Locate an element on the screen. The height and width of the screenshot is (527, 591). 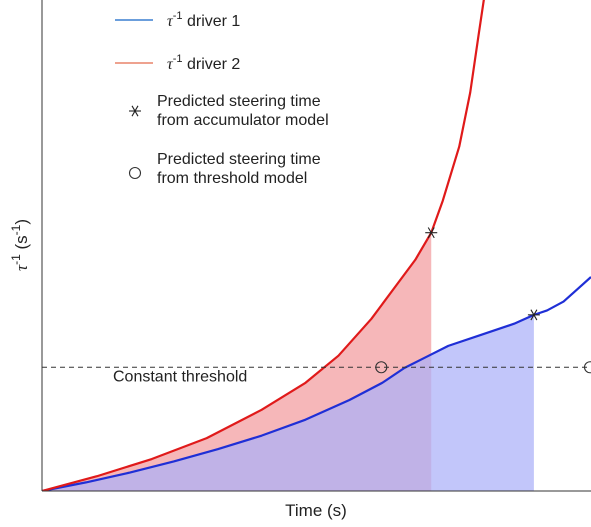
legend-entry-1-text: driver 1 is located at coordinates (212, 21).